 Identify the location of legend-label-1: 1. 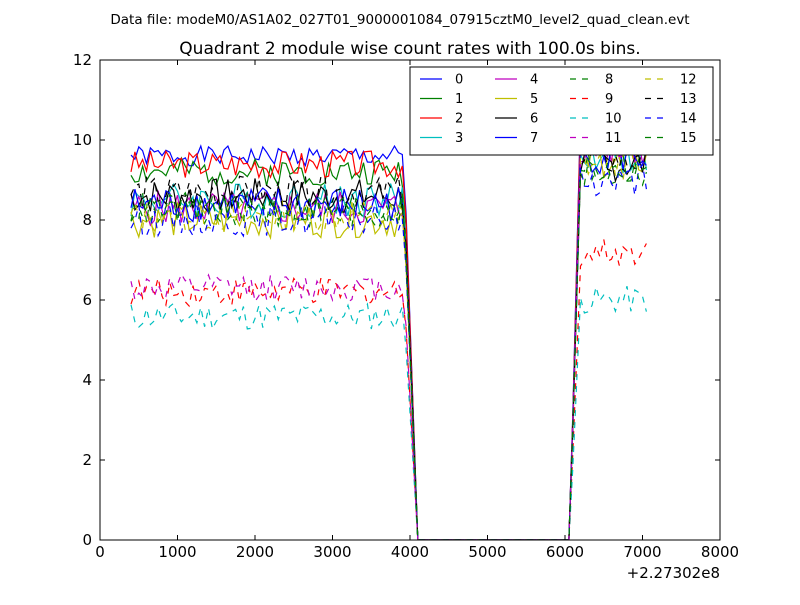
(459, 99).